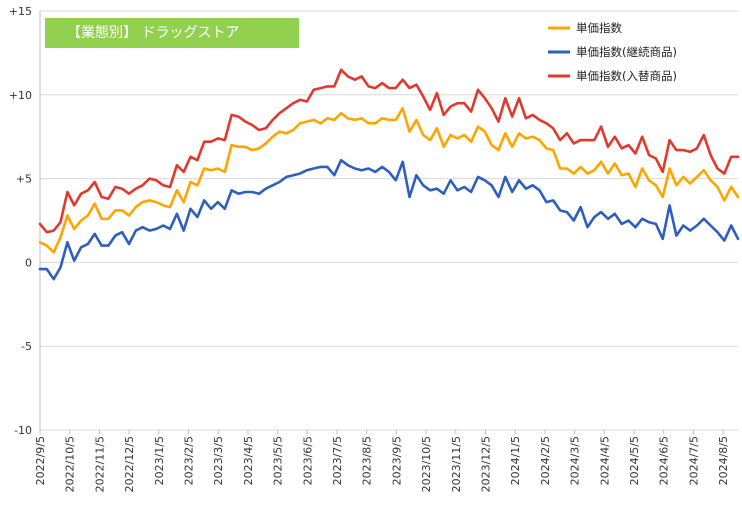 The width and height of the screenshot is (742, 514). I want to click on x-tick-label: 2024/6/5, so click(664, 460).